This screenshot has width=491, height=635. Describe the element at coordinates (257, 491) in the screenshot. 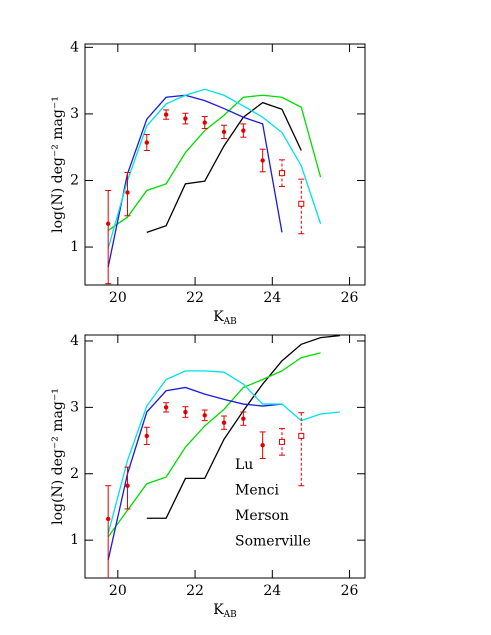

I see `legend-label: Menci` at that location.